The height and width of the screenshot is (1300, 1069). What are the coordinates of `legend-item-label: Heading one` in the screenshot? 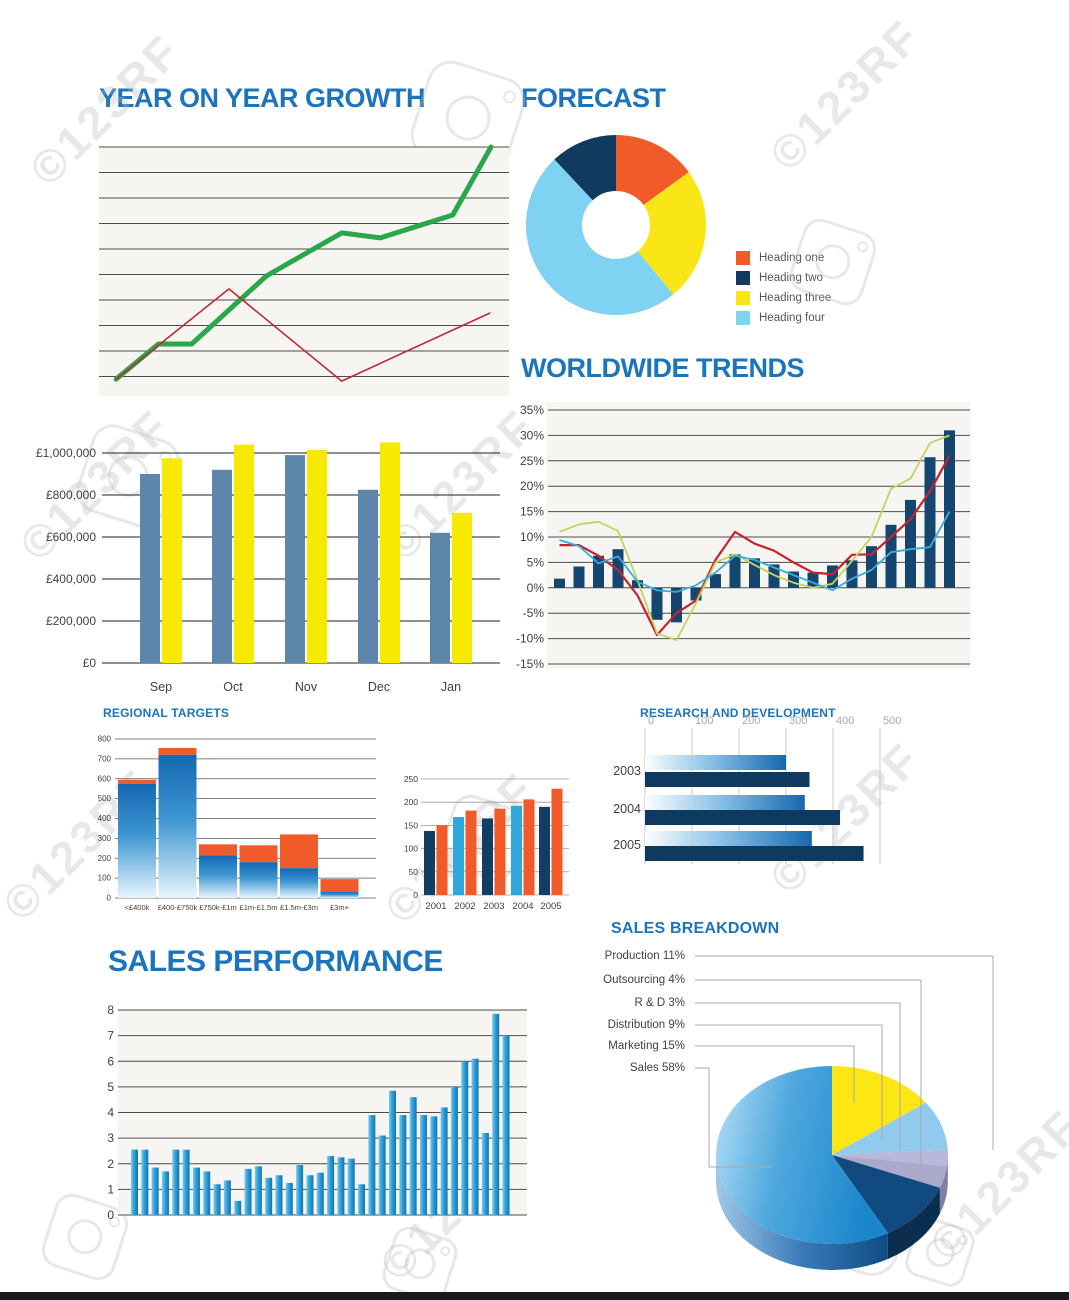 It's located at (792, 258).